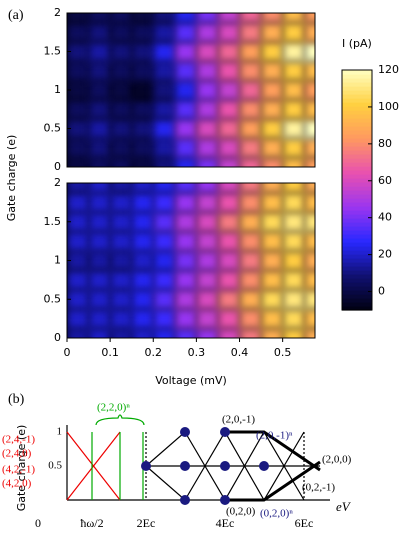 The width and height of the screenshot is (399, 544). I want to click on colorbar-tick-label: 100, so click(388, 106).